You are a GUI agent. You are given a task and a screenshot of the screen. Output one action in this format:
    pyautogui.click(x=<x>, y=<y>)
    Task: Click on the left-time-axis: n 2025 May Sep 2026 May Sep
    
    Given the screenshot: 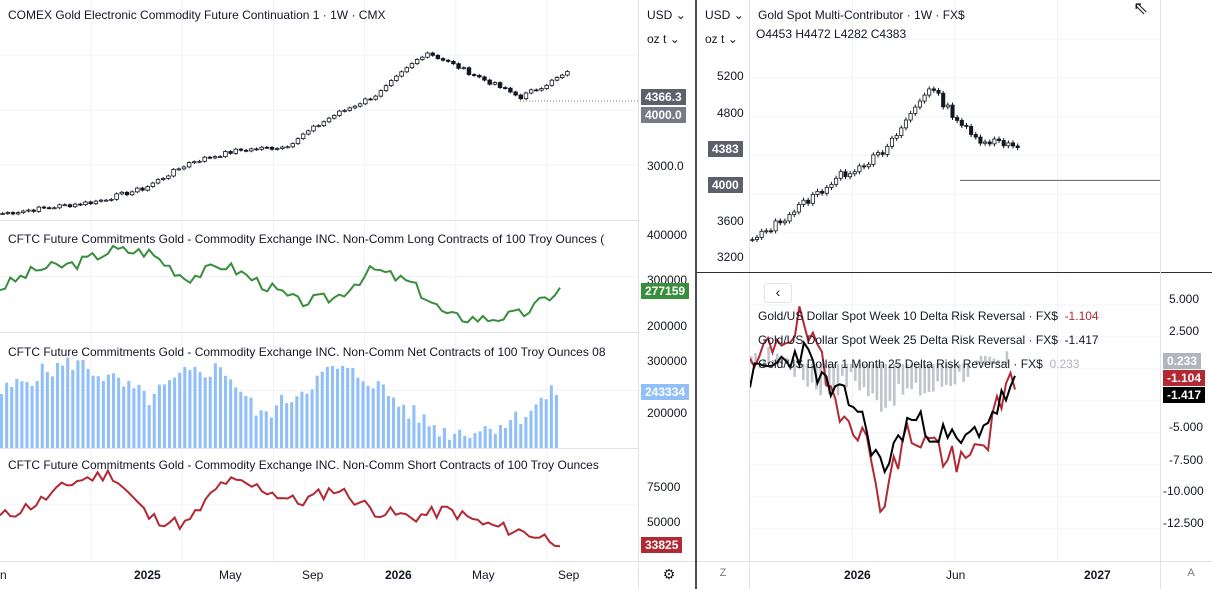 What is the action you would take?
    pyautogui.click(x=319, y=575)
    